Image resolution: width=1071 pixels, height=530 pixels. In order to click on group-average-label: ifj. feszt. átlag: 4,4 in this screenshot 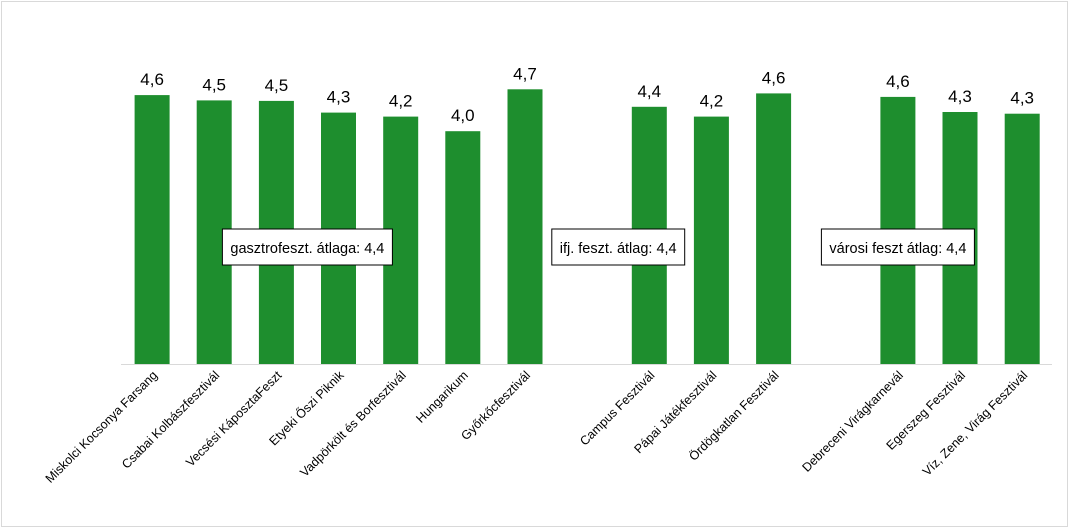, I will do `click(618, 249)`.